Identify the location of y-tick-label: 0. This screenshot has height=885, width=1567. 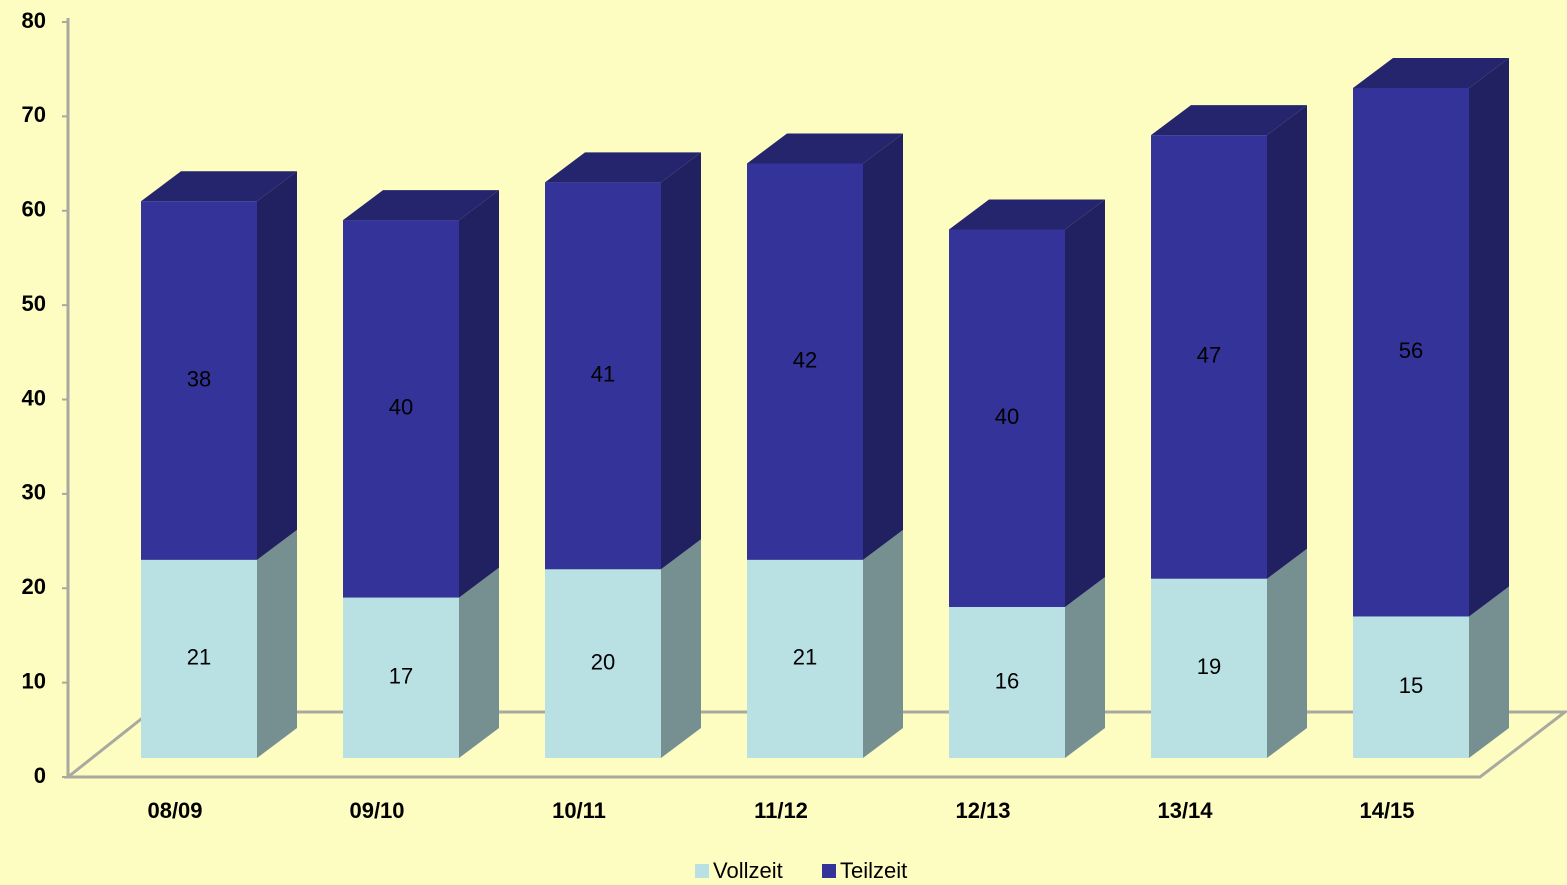
(40, 775).